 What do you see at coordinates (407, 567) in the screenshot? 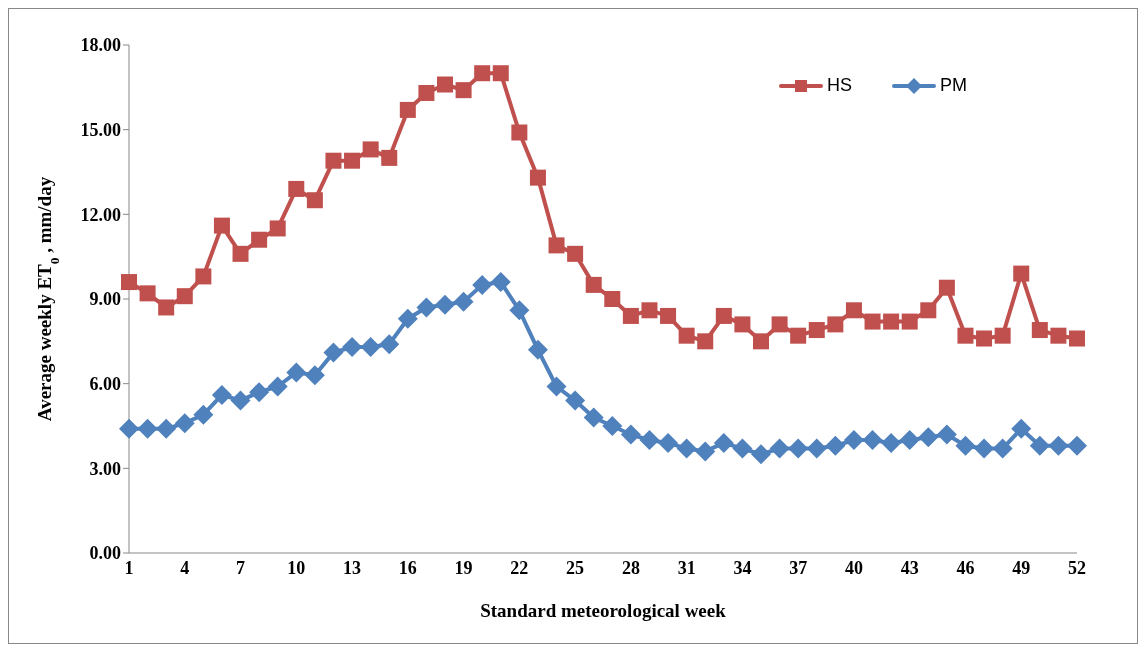
I see `x-tick-label: 16` at bounding box center [407, 567].